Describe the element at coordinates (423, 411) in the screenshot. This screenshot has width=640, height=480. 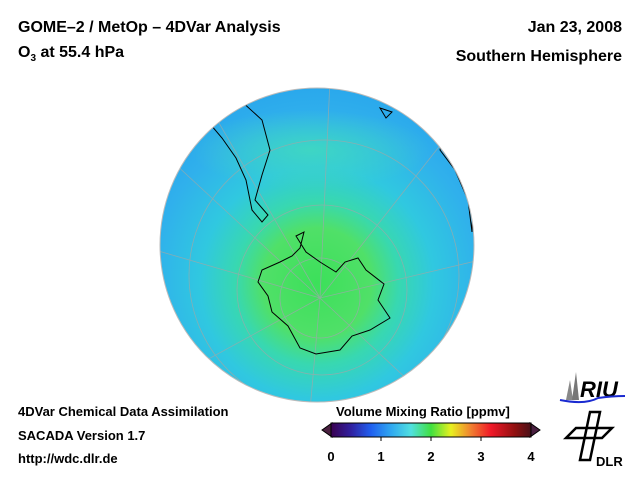
I see `colorbar-title: Volume Mixing Ratio [ppmv]` at that location.